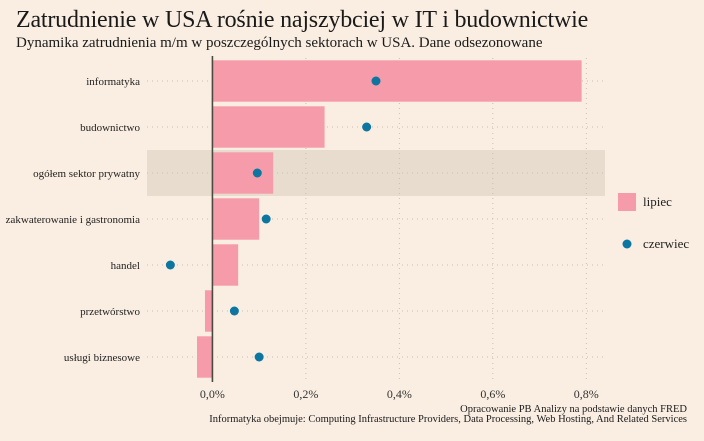  Describe the element at coordinates (212, 394) in the screenshot. I see `x-tick-label: 0,0%` at that location.